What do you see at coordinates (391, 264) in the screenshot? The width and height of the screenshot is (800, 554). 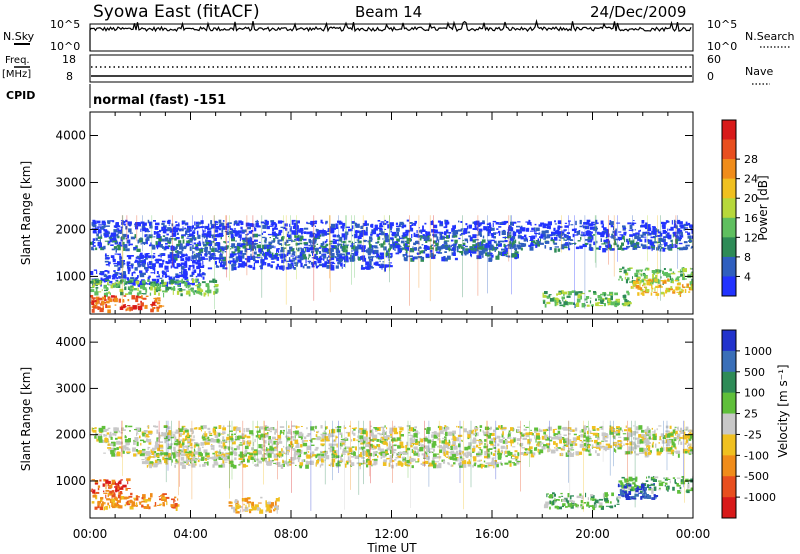 I see `power-heatmap` at bounding box center [391, 264].